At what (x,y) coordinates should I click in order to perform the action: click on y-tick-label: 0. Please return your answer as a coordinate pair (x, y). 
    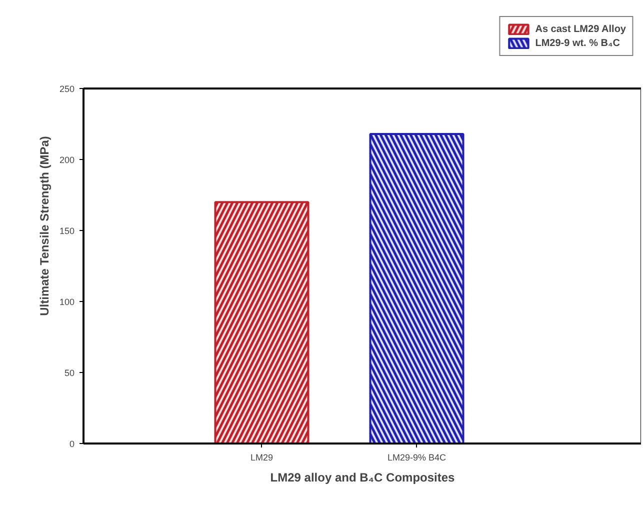
    Looking at the image, I should click on (72, 444).